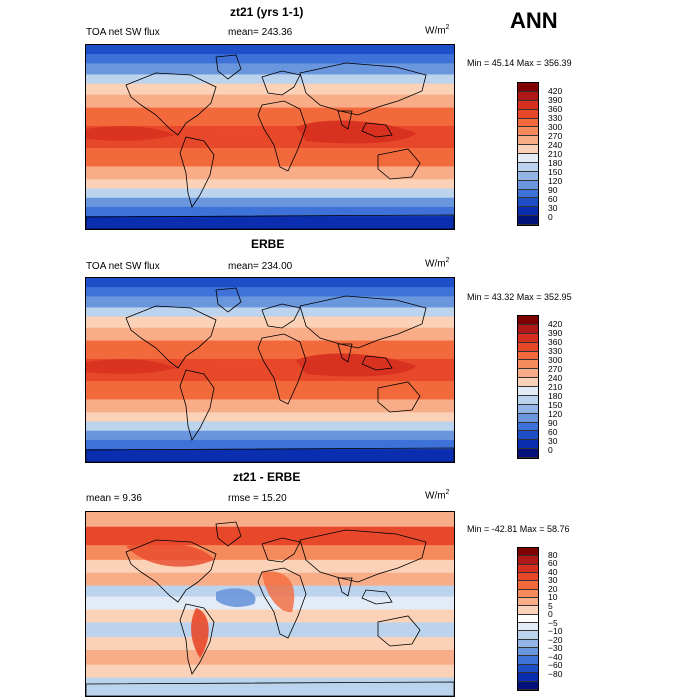 The width and height of the screenshot is (700, 700). I want to click on panel-1-map, so click(270, 137).